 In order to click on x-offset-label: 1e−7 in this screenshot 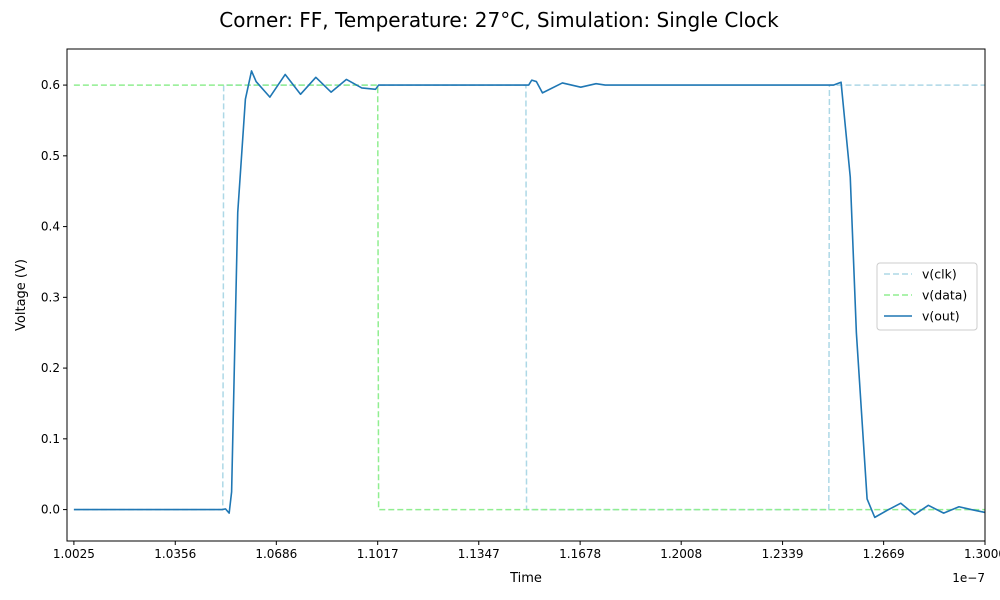, I will do `click(968, 578)`.